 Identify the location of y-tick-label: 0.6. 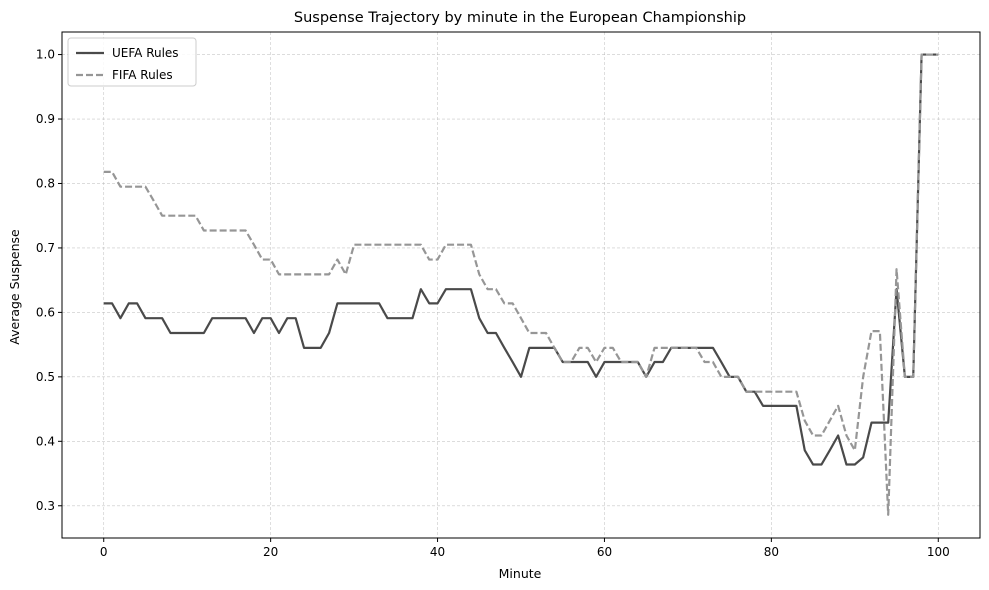
(45, 312).